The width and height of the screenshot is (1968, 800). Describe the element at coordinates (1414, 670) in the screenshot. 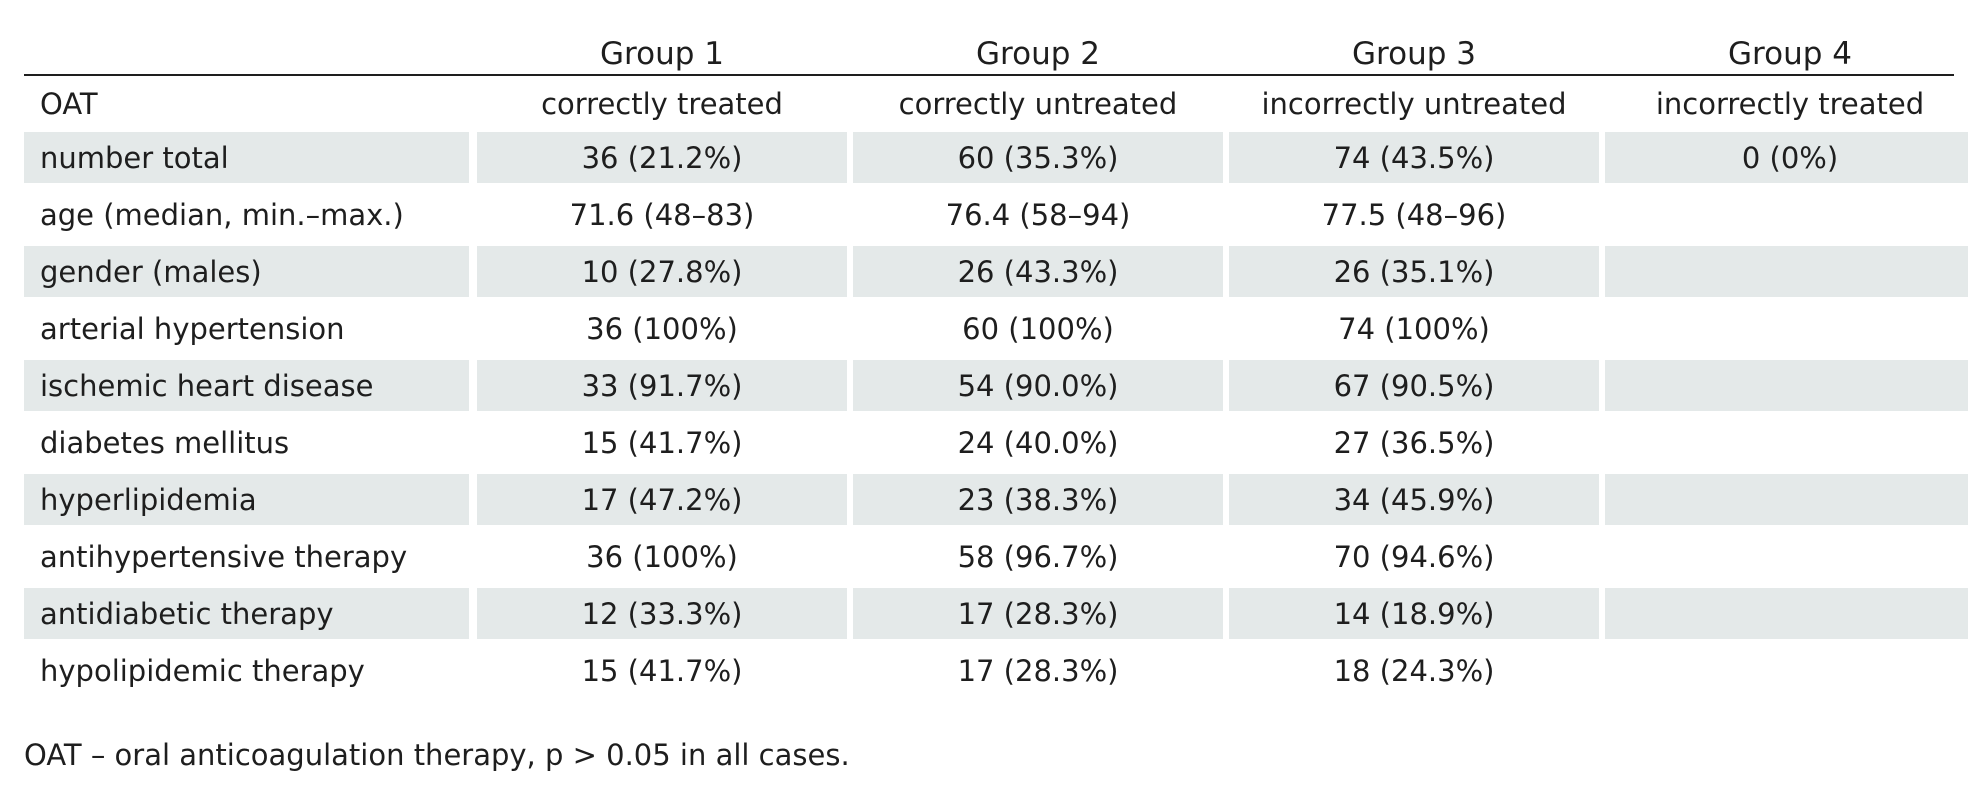

I see `cell-group-3: 18 (24.3%)` at that location.